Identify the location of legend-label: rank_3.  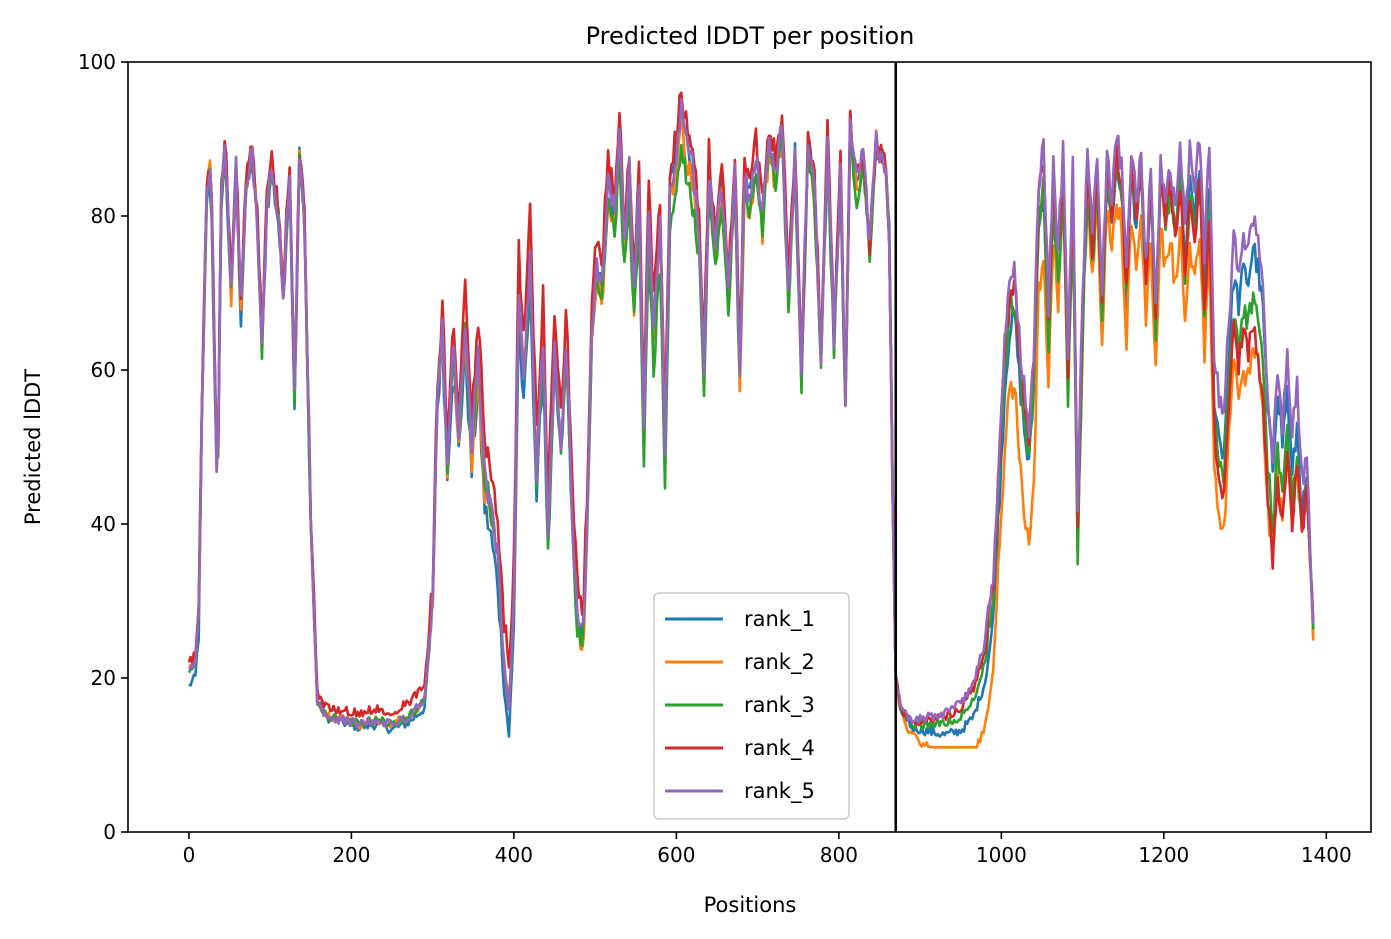
(779, 705).